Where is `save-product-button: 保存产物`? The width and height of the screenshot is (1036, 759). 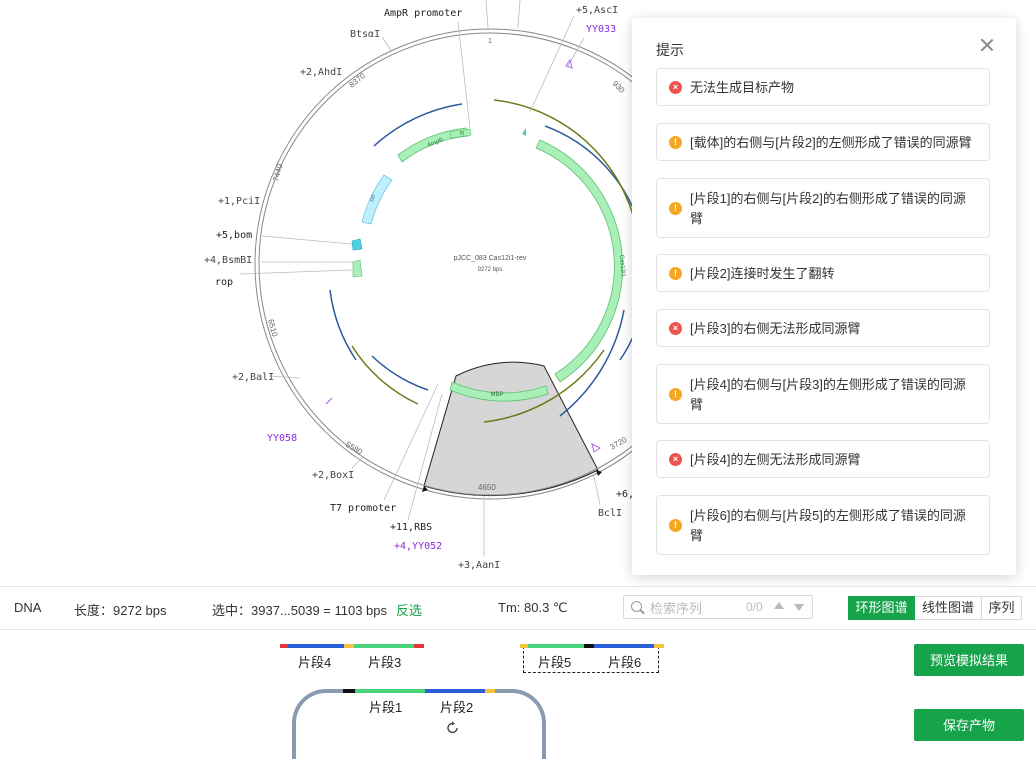
save-product-button: 保存产物 is located at coordinates (969, 725).